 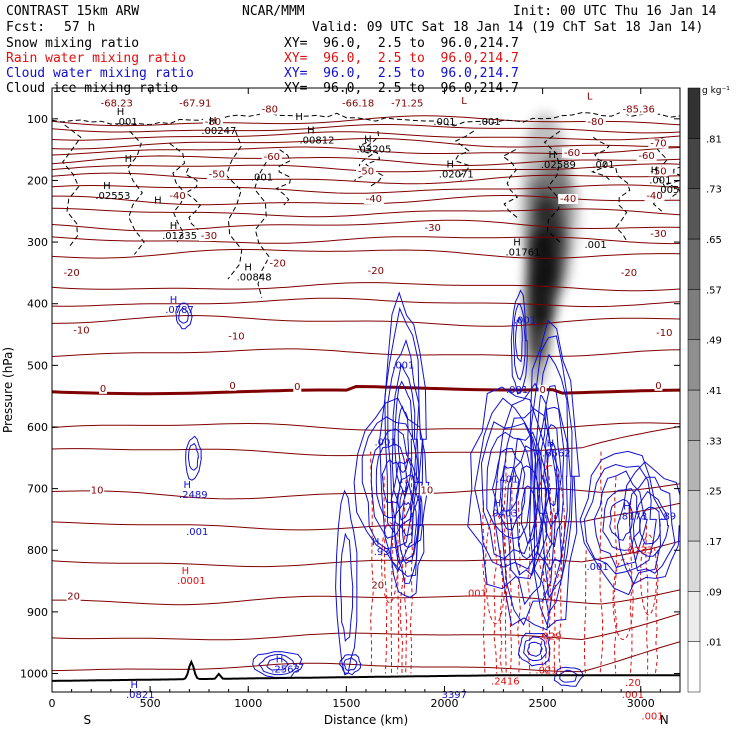 What do you see at coordinates (37, 365) in the screenshot?
I see `y-tick-label-4: 500` at bounding box center [37, 365].